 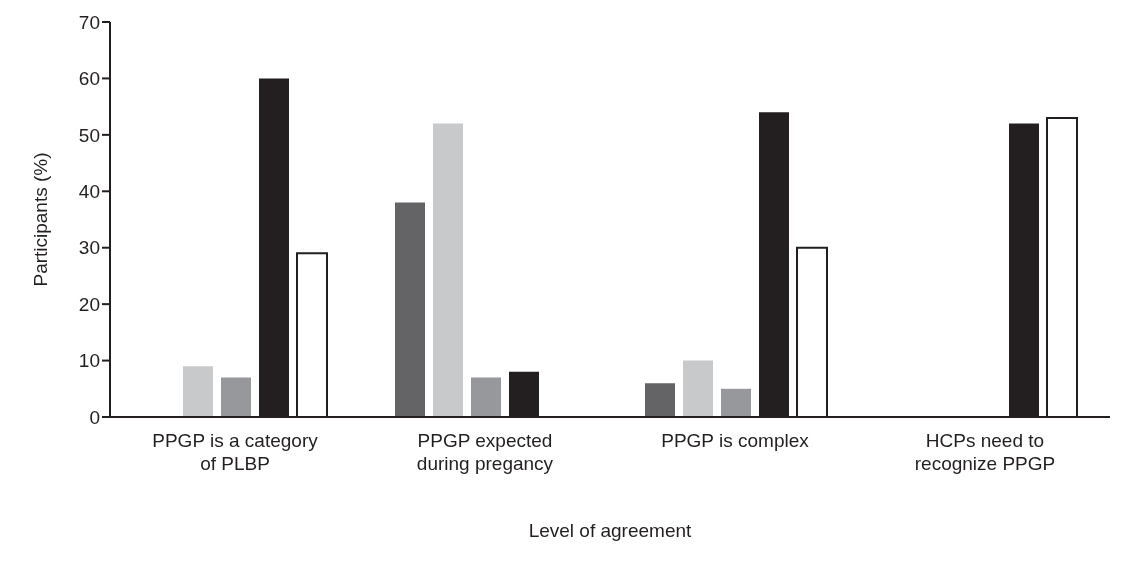 What do you see at coordinates (89, 22) in the screenshot?
I see `y-tick-label: 70` at bounding box center [89, 22].